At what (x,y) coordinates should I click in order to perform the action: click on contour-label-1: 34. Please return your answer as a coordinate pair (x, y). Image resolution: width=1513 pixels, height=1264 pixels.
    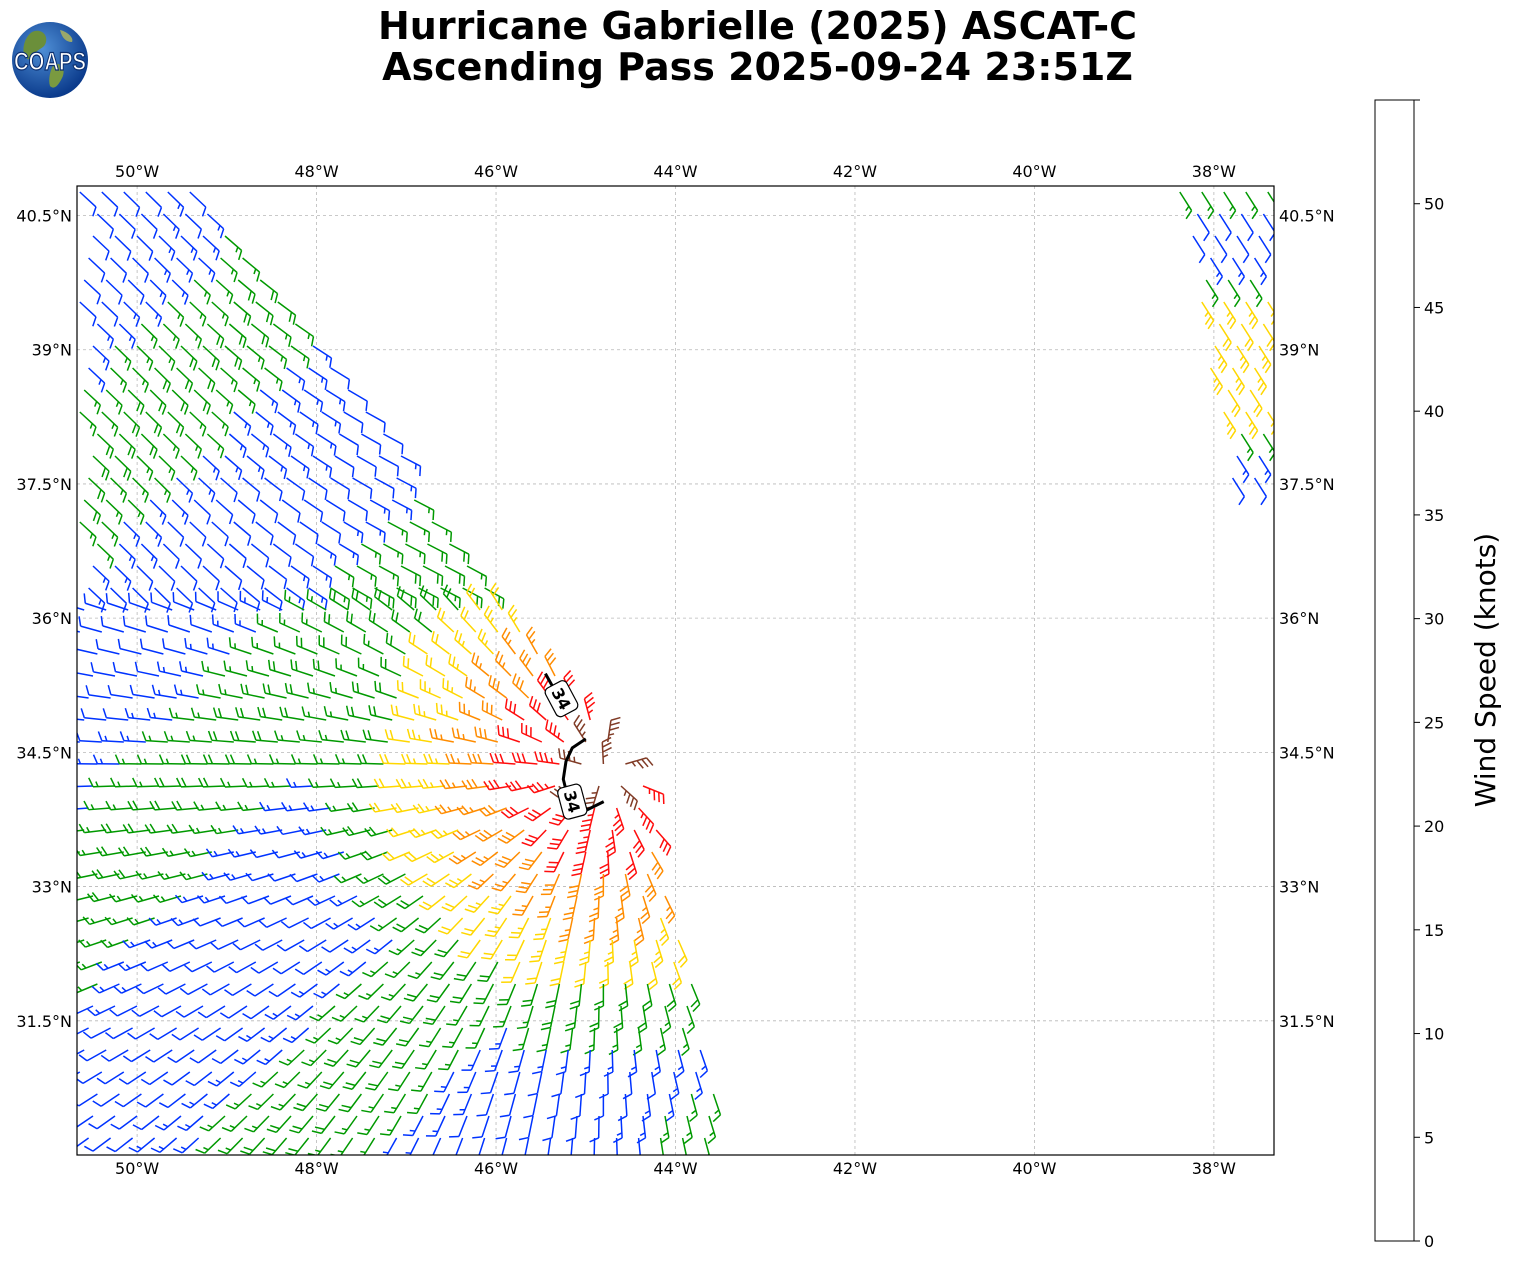
    Looking at the image, I should click on (572, 801).